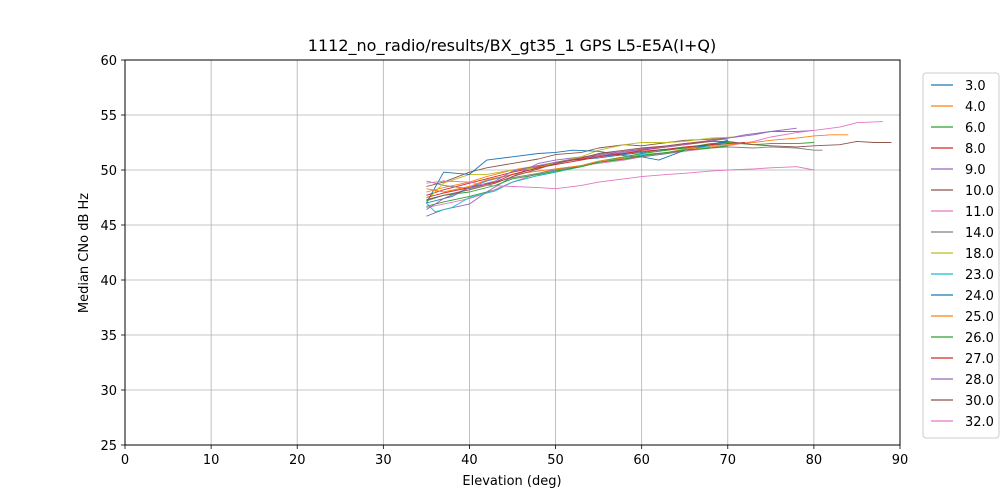  Describe the element at coordinates (125, 460) in the screenshot. I see `x-tick-label: 0` at that location.